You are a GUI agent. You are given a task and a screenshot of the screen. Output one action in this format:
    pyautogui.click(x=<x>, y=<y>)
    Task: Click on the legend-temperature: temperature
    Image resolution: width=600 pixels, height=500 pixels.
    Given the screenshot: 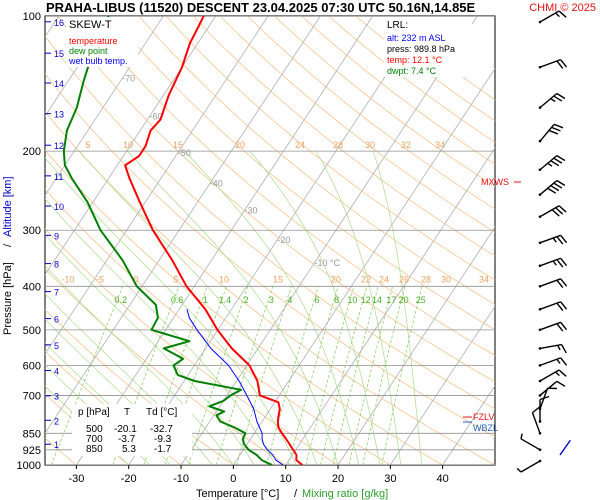 What is the action you would take?
    pyautogui.click(x=93, y=41)
    